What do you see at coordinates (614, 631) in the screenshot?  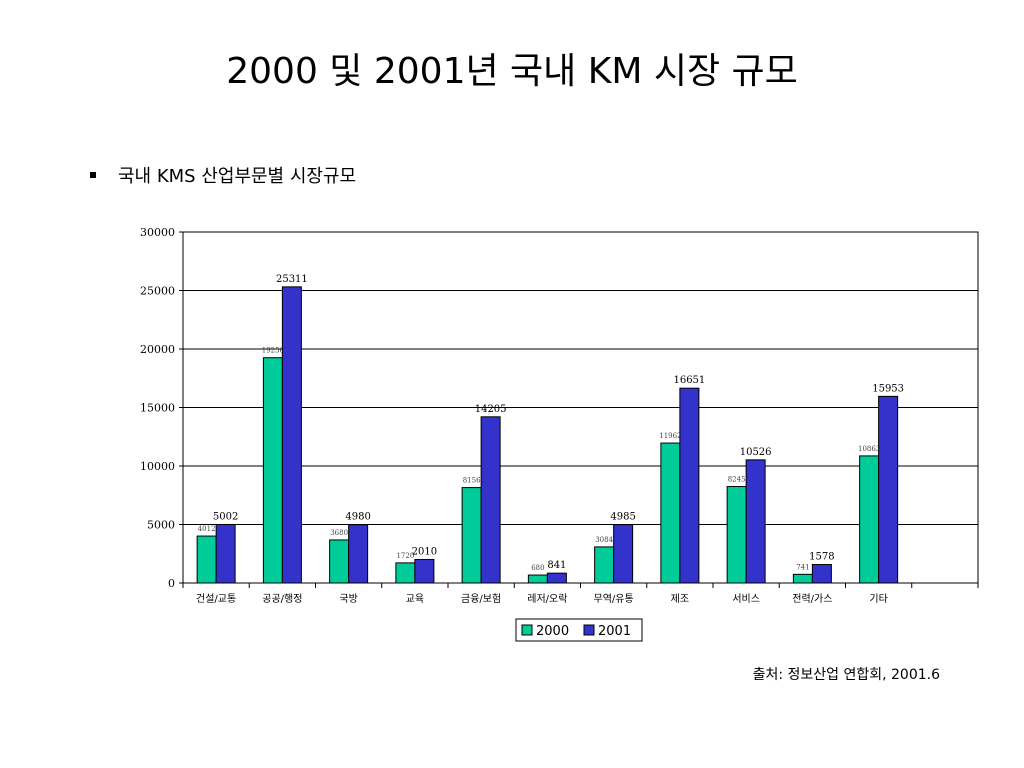 I see `legend-label-2001: 2001` at bounding box center [614, 631].